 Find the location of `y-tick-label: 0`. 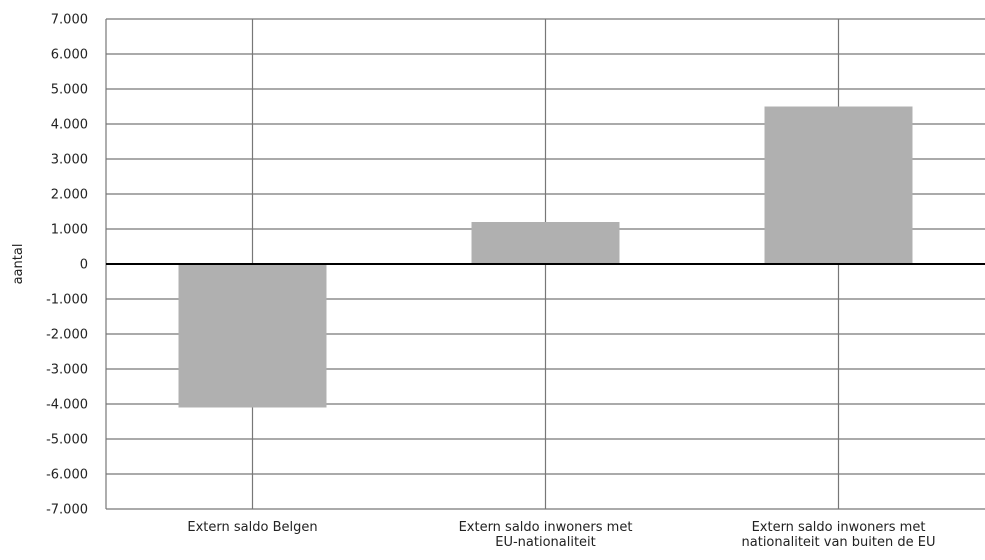

y-tick-label: 0 is located at coordinates (84, 265).